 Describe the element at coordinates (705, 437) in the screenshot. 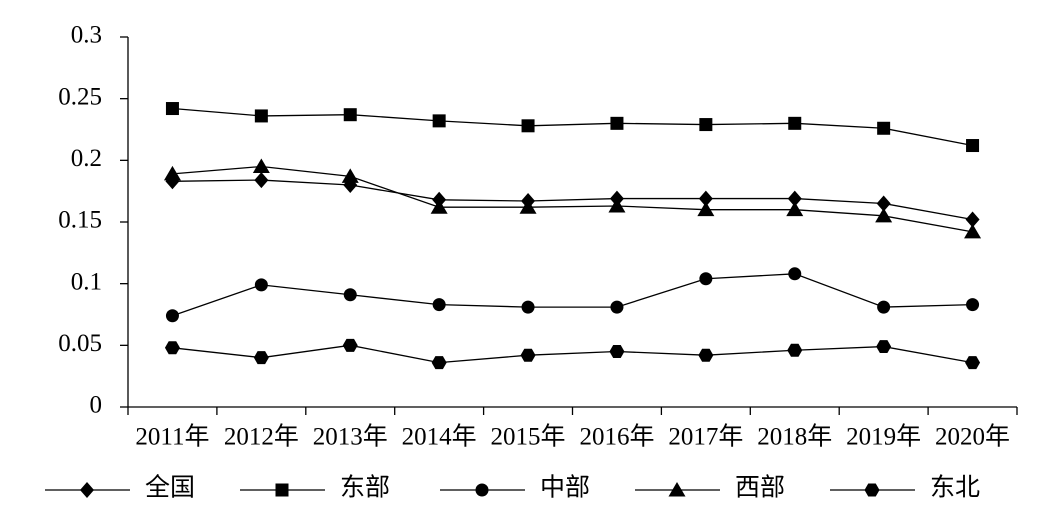

I see `x-tick-label: 2017年` at that location.